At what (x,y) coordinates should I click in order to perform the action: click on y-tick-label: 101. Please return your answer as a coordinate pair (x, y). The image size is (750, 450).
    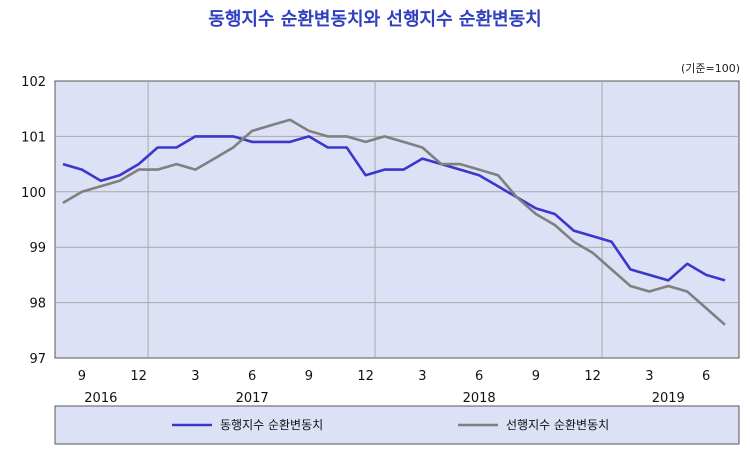
    Looking at the image, I should click on (33, 137).